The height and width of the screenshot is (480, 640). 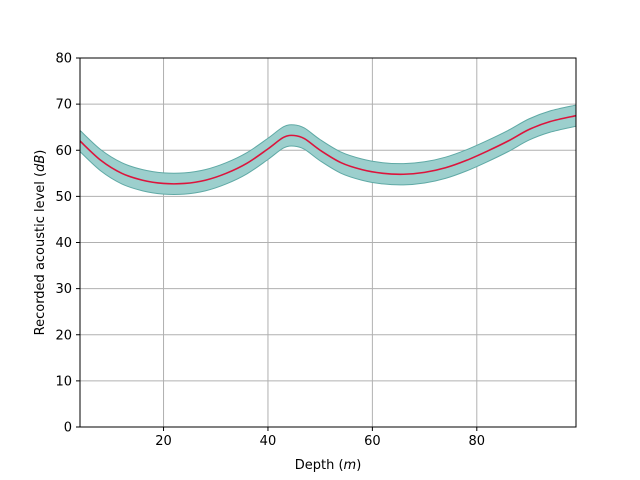 I want to click on x-tick-label: 80, so click(x=477, y=441).